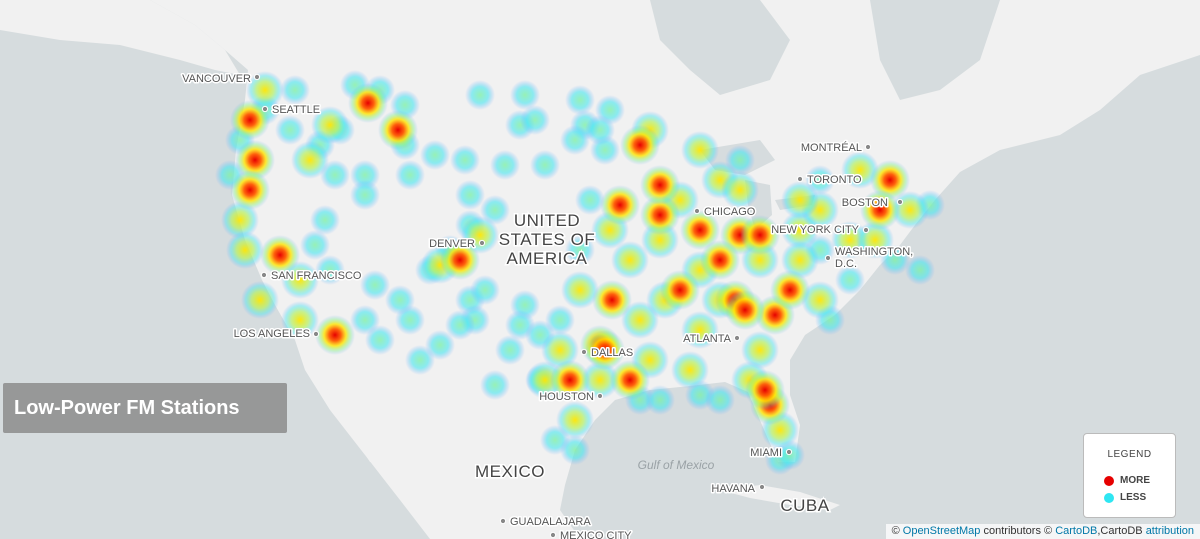 The height and width of the screenshot is (539, 1200). Describe the element at coordinates (935, 50) in the screenshot. I see `atlantic` at that location.